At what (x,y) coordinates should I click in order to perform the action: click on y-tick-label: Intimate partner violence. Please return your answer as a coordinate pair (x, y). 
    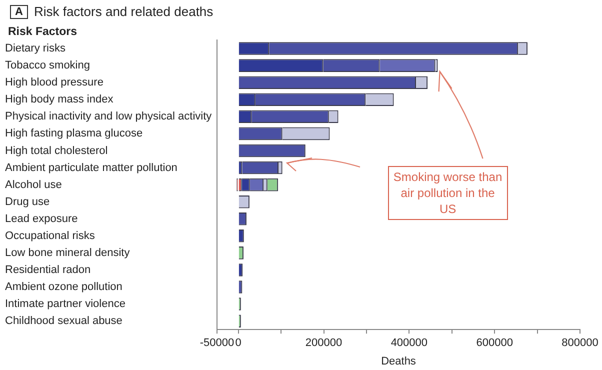
    Looking at the image, I should click on (65, 304).